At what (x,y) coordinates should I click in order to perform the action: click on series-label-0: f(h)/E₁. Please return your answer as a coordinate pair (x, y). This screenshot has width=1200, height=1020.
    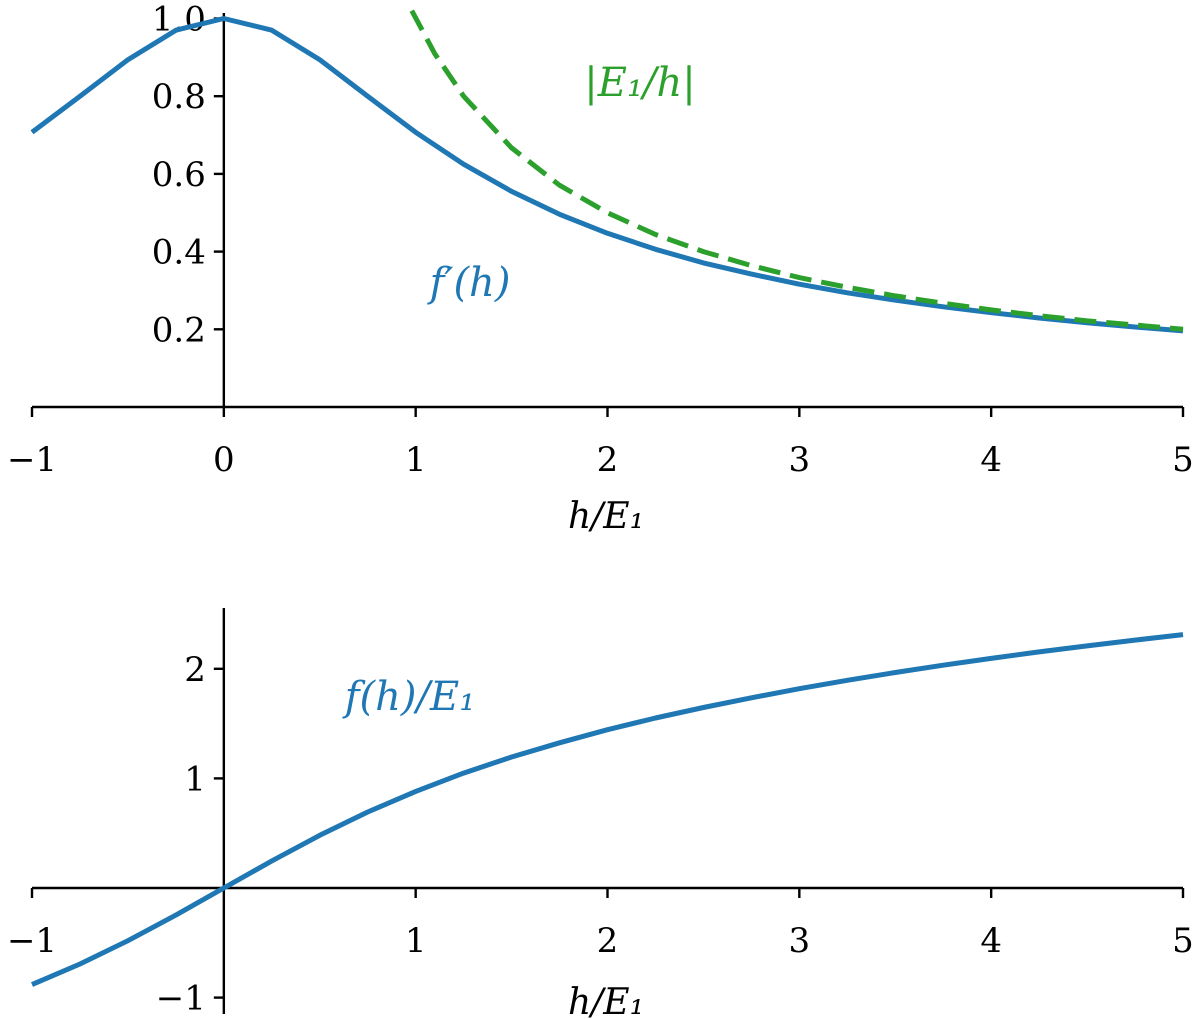
    Looking at the image, I should click on (409, 697).